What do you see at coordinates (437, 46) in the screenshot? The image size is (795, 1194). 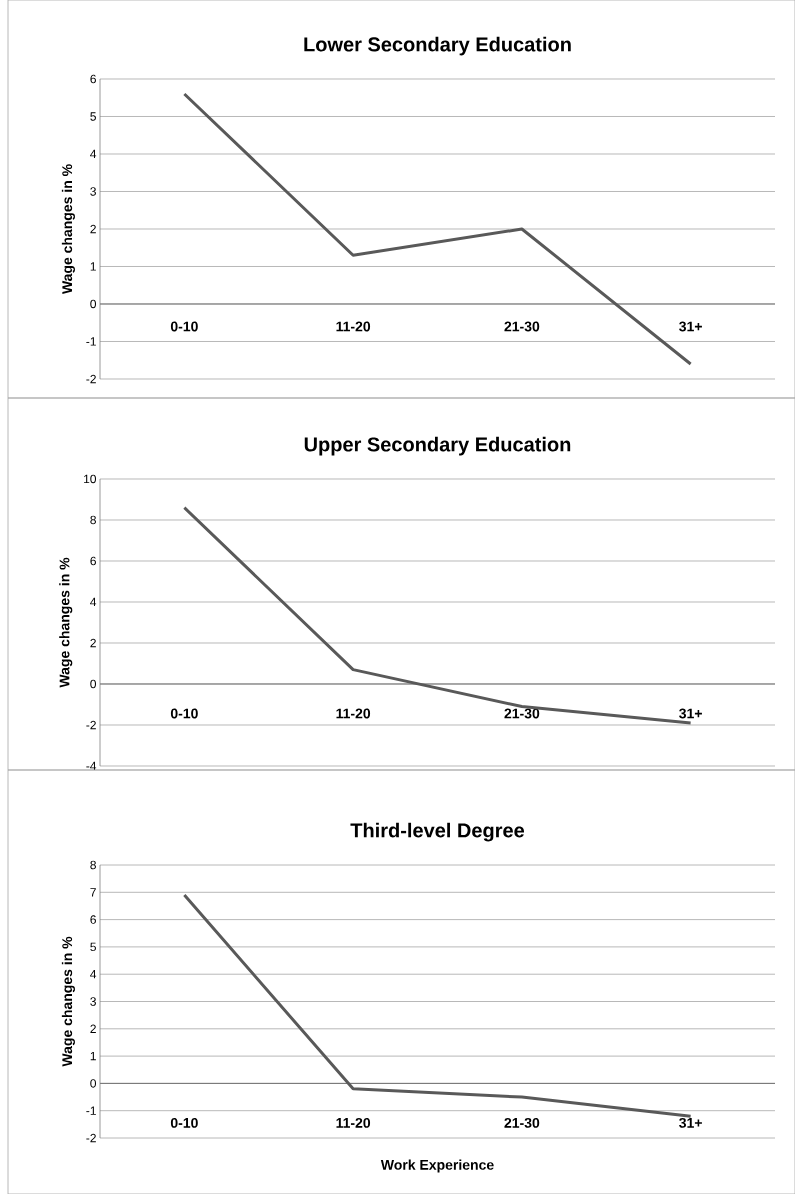 I see `chart-title: Lower Secondary Education` at bounding box center [437, 46].